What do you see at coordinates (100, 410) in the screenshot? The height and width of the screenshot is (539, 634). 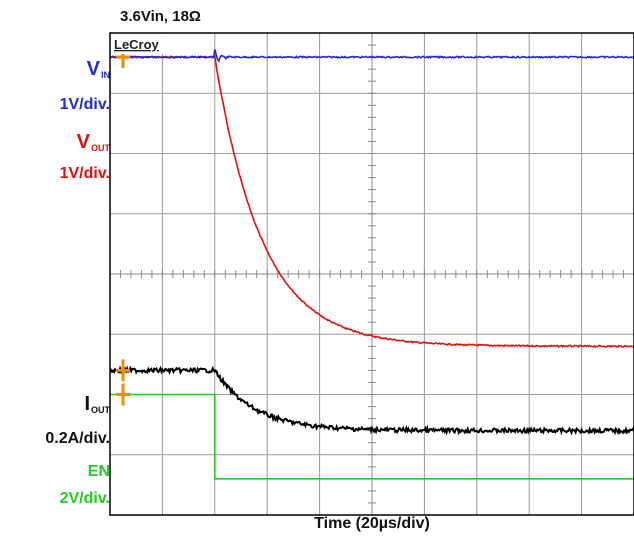 I see `iout-subscript: OUT` at bounding box center [100, 410].